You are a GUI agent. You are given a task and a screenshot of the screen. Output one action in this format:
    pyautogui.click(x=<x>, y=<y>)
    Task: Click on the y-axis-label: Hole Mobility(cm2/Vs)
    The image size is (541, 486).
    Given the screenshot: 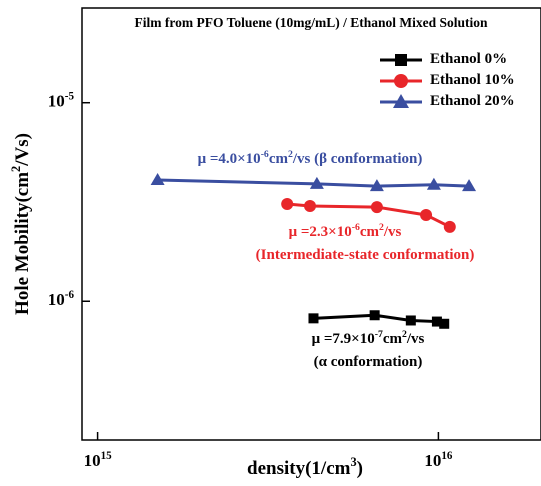 What is the action you would take?
    pyautogui.click(x=21, y=224)
    